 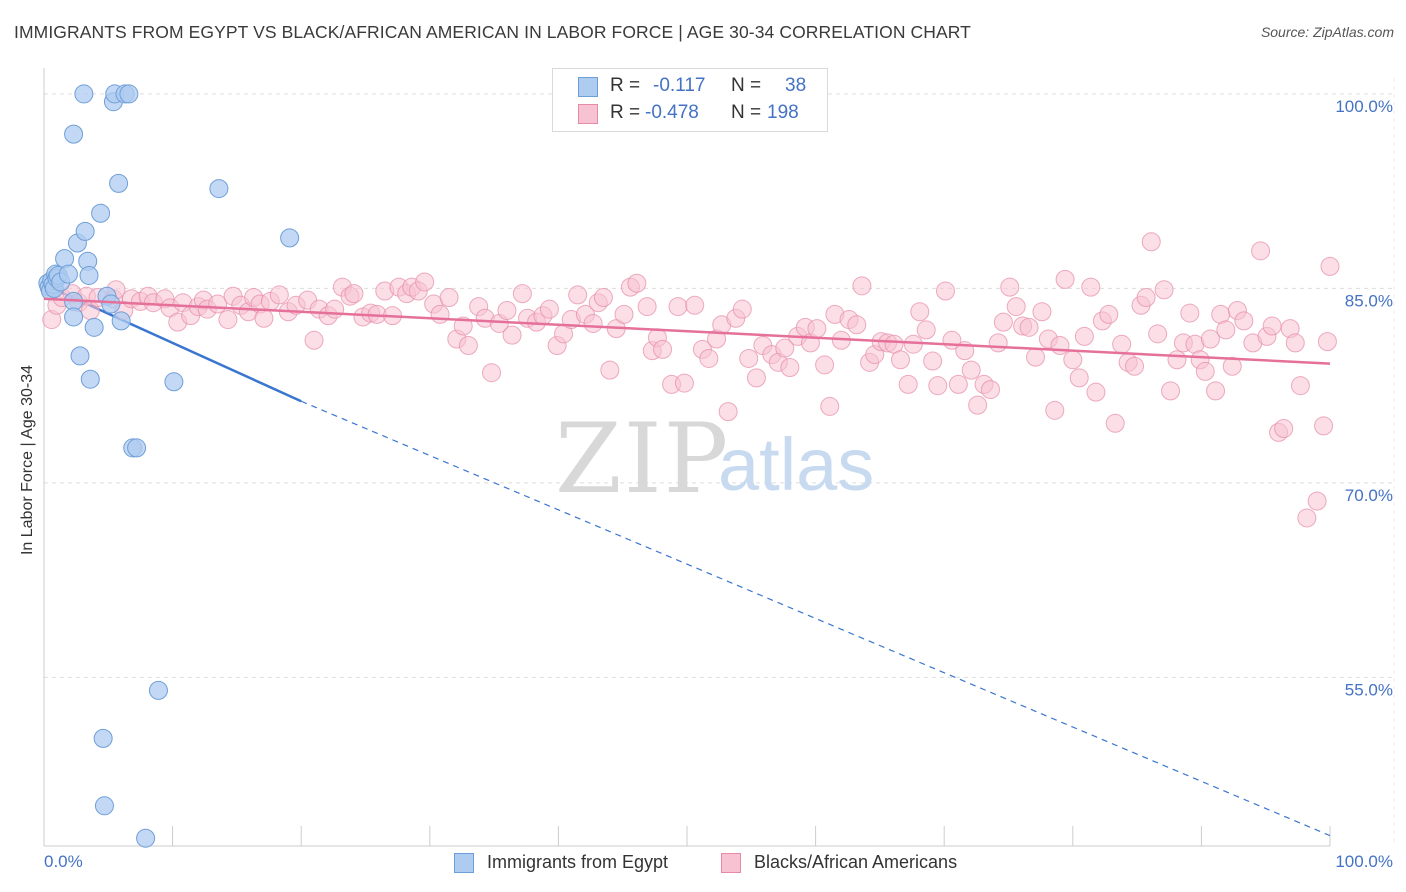 What do you see at coordinates (1364, 106) in the screenshot?
I see `y-tick-label: 100.0%` at bounding box center [1364, 106].